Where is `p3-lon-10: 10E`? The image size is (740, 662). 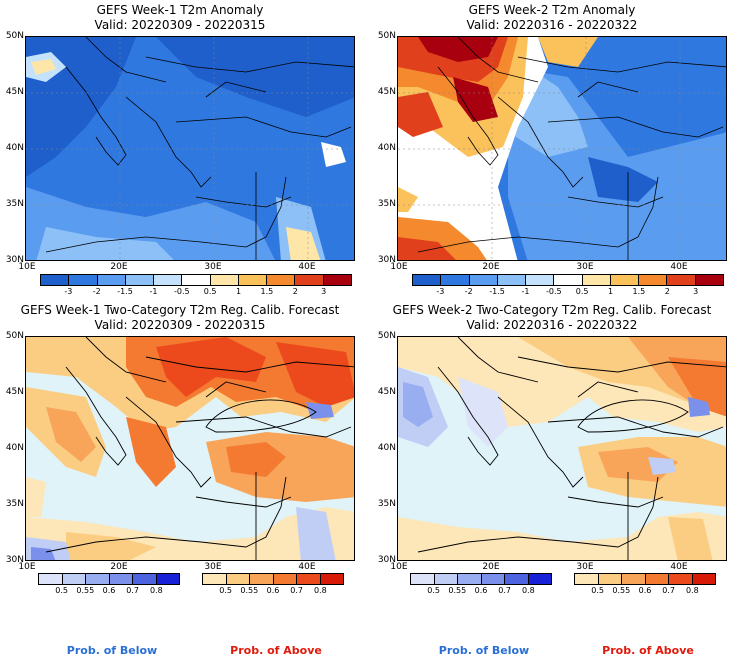
p3-lon-10: 10E is located at coordinates (27, 567).